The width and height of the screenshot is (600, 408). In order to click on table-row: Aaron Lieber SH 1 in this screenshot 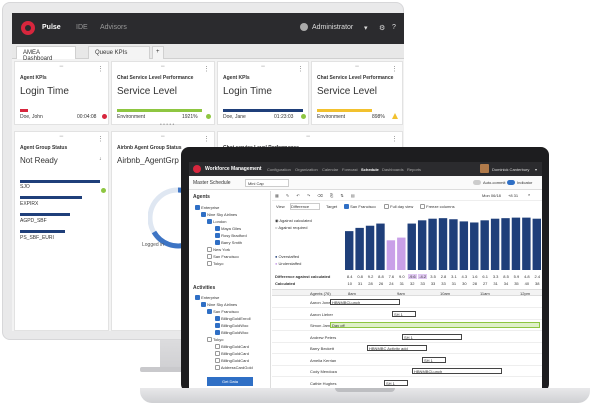, I will do `click(407, 314)`.